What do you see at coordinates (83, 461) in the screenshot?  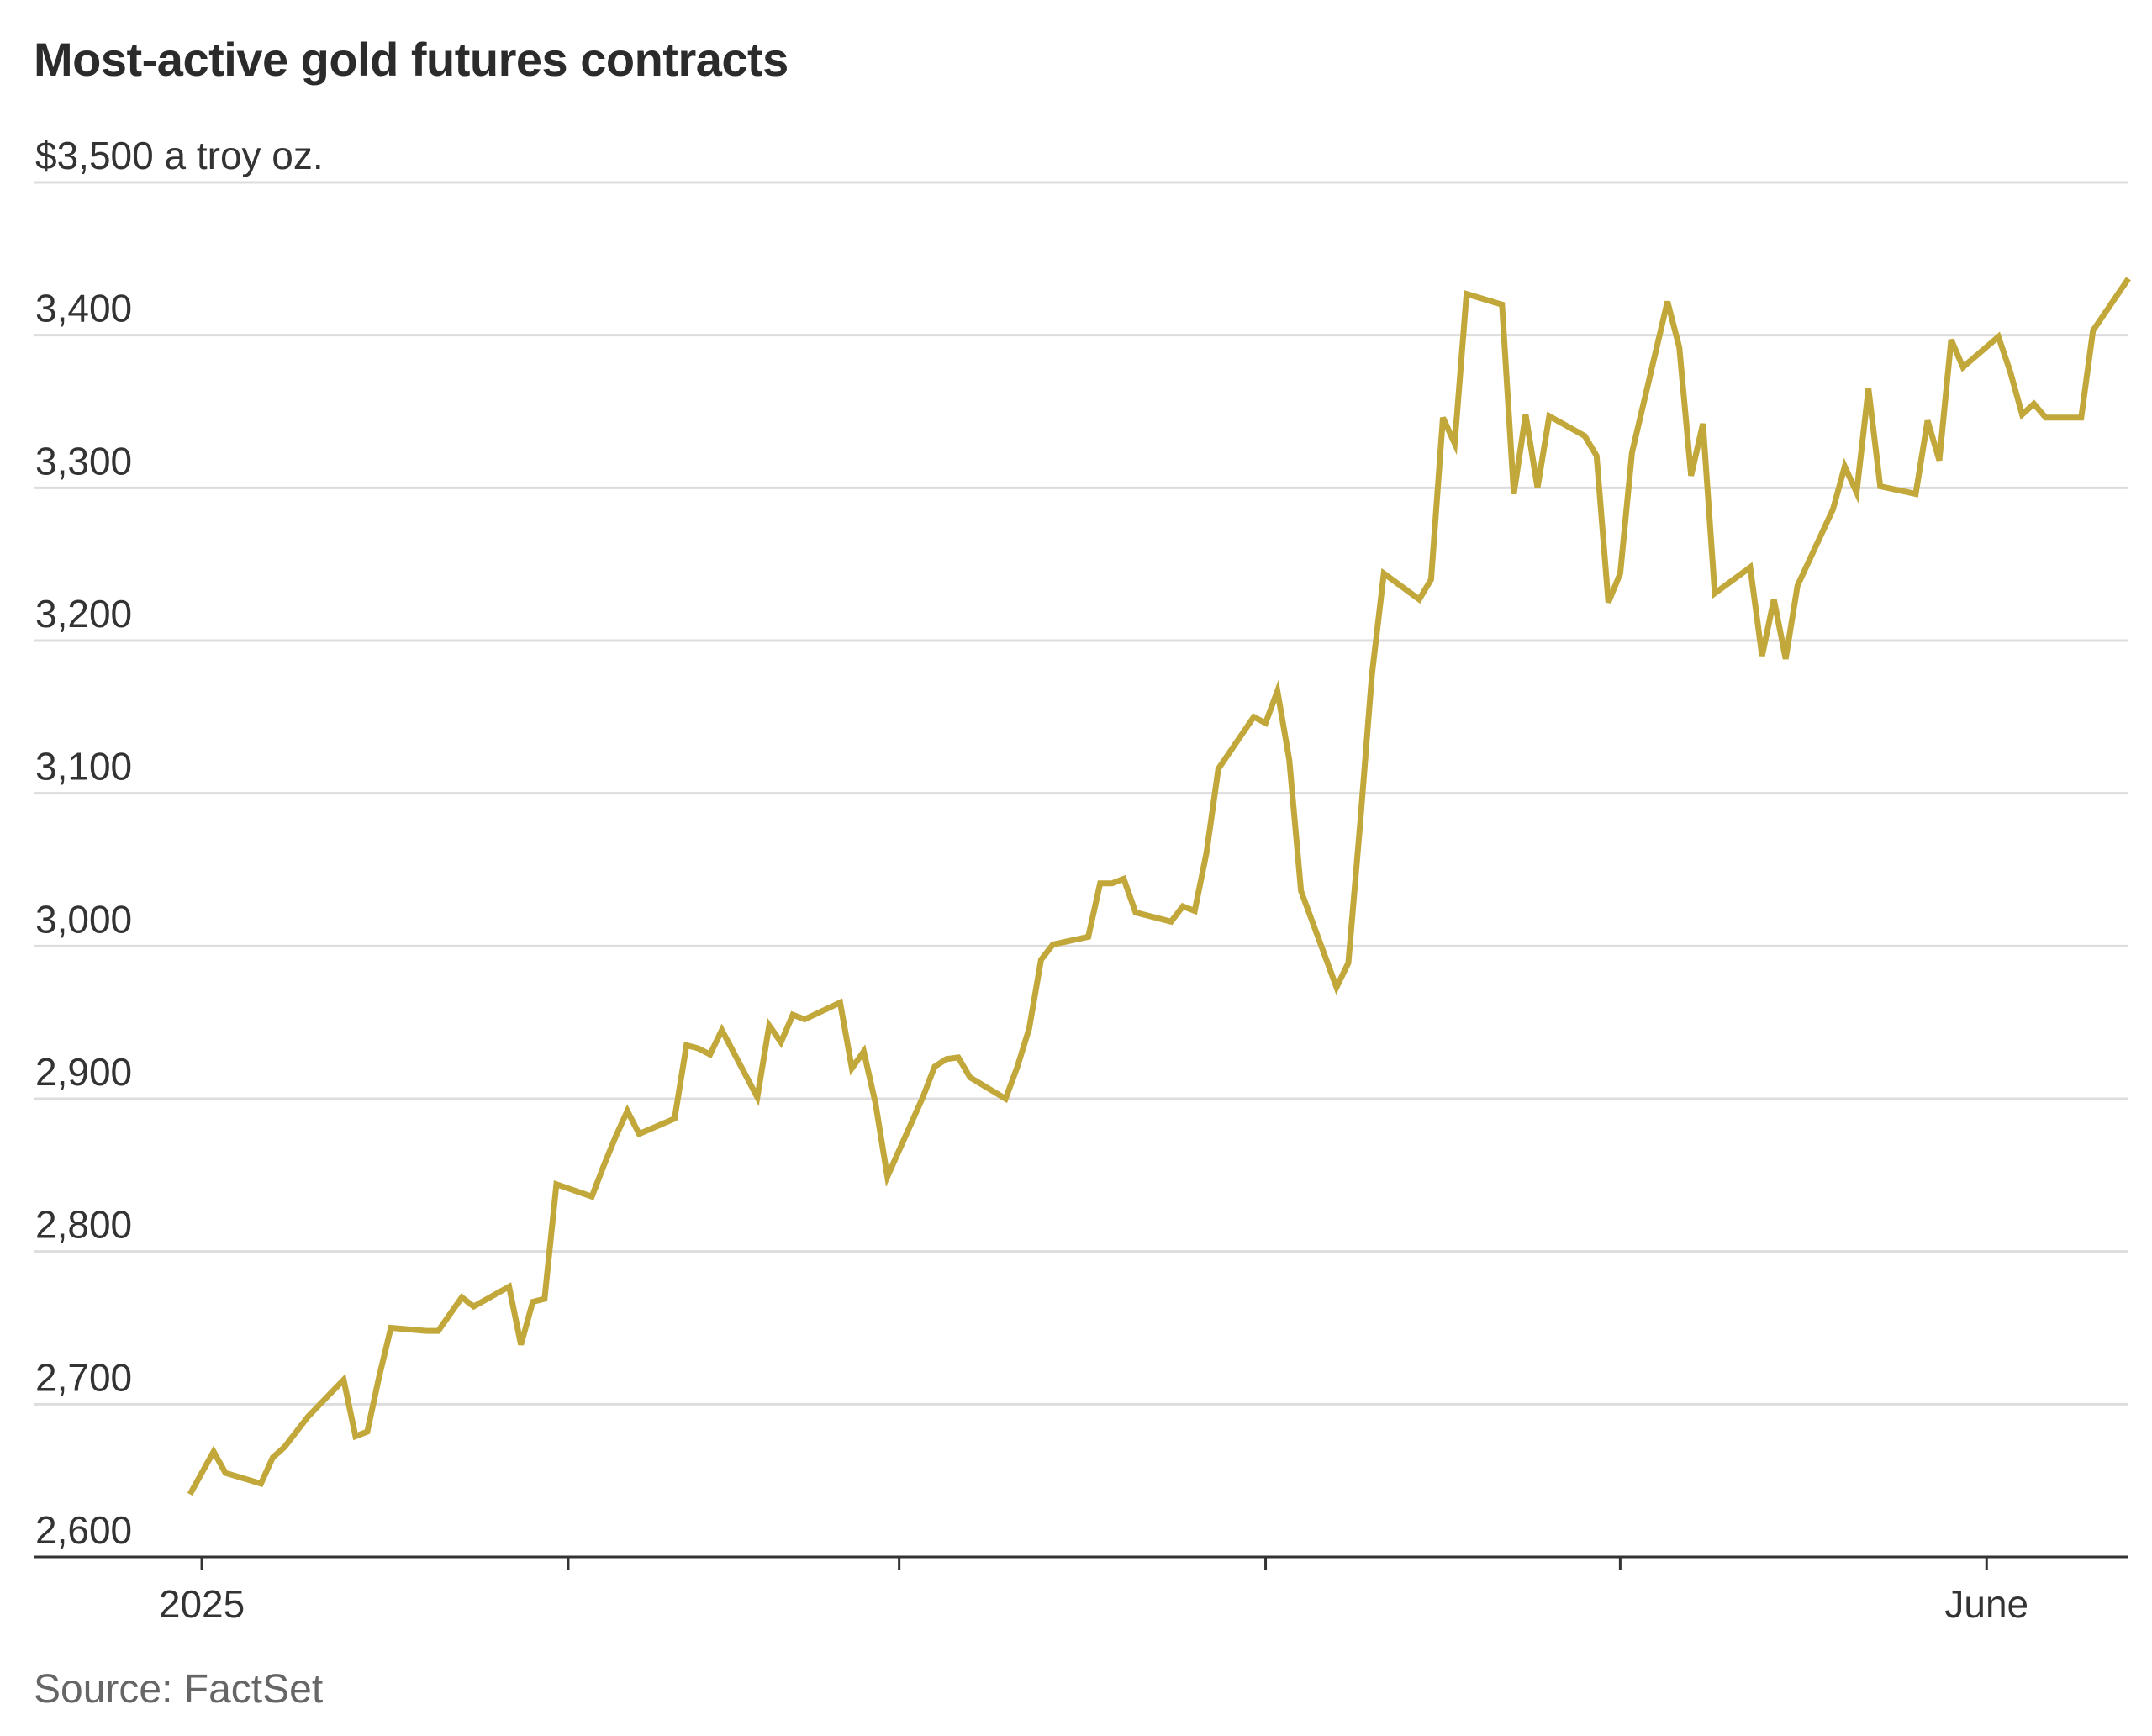 I see `y-tick-label: 3,300` at bounding box center [83, 461].